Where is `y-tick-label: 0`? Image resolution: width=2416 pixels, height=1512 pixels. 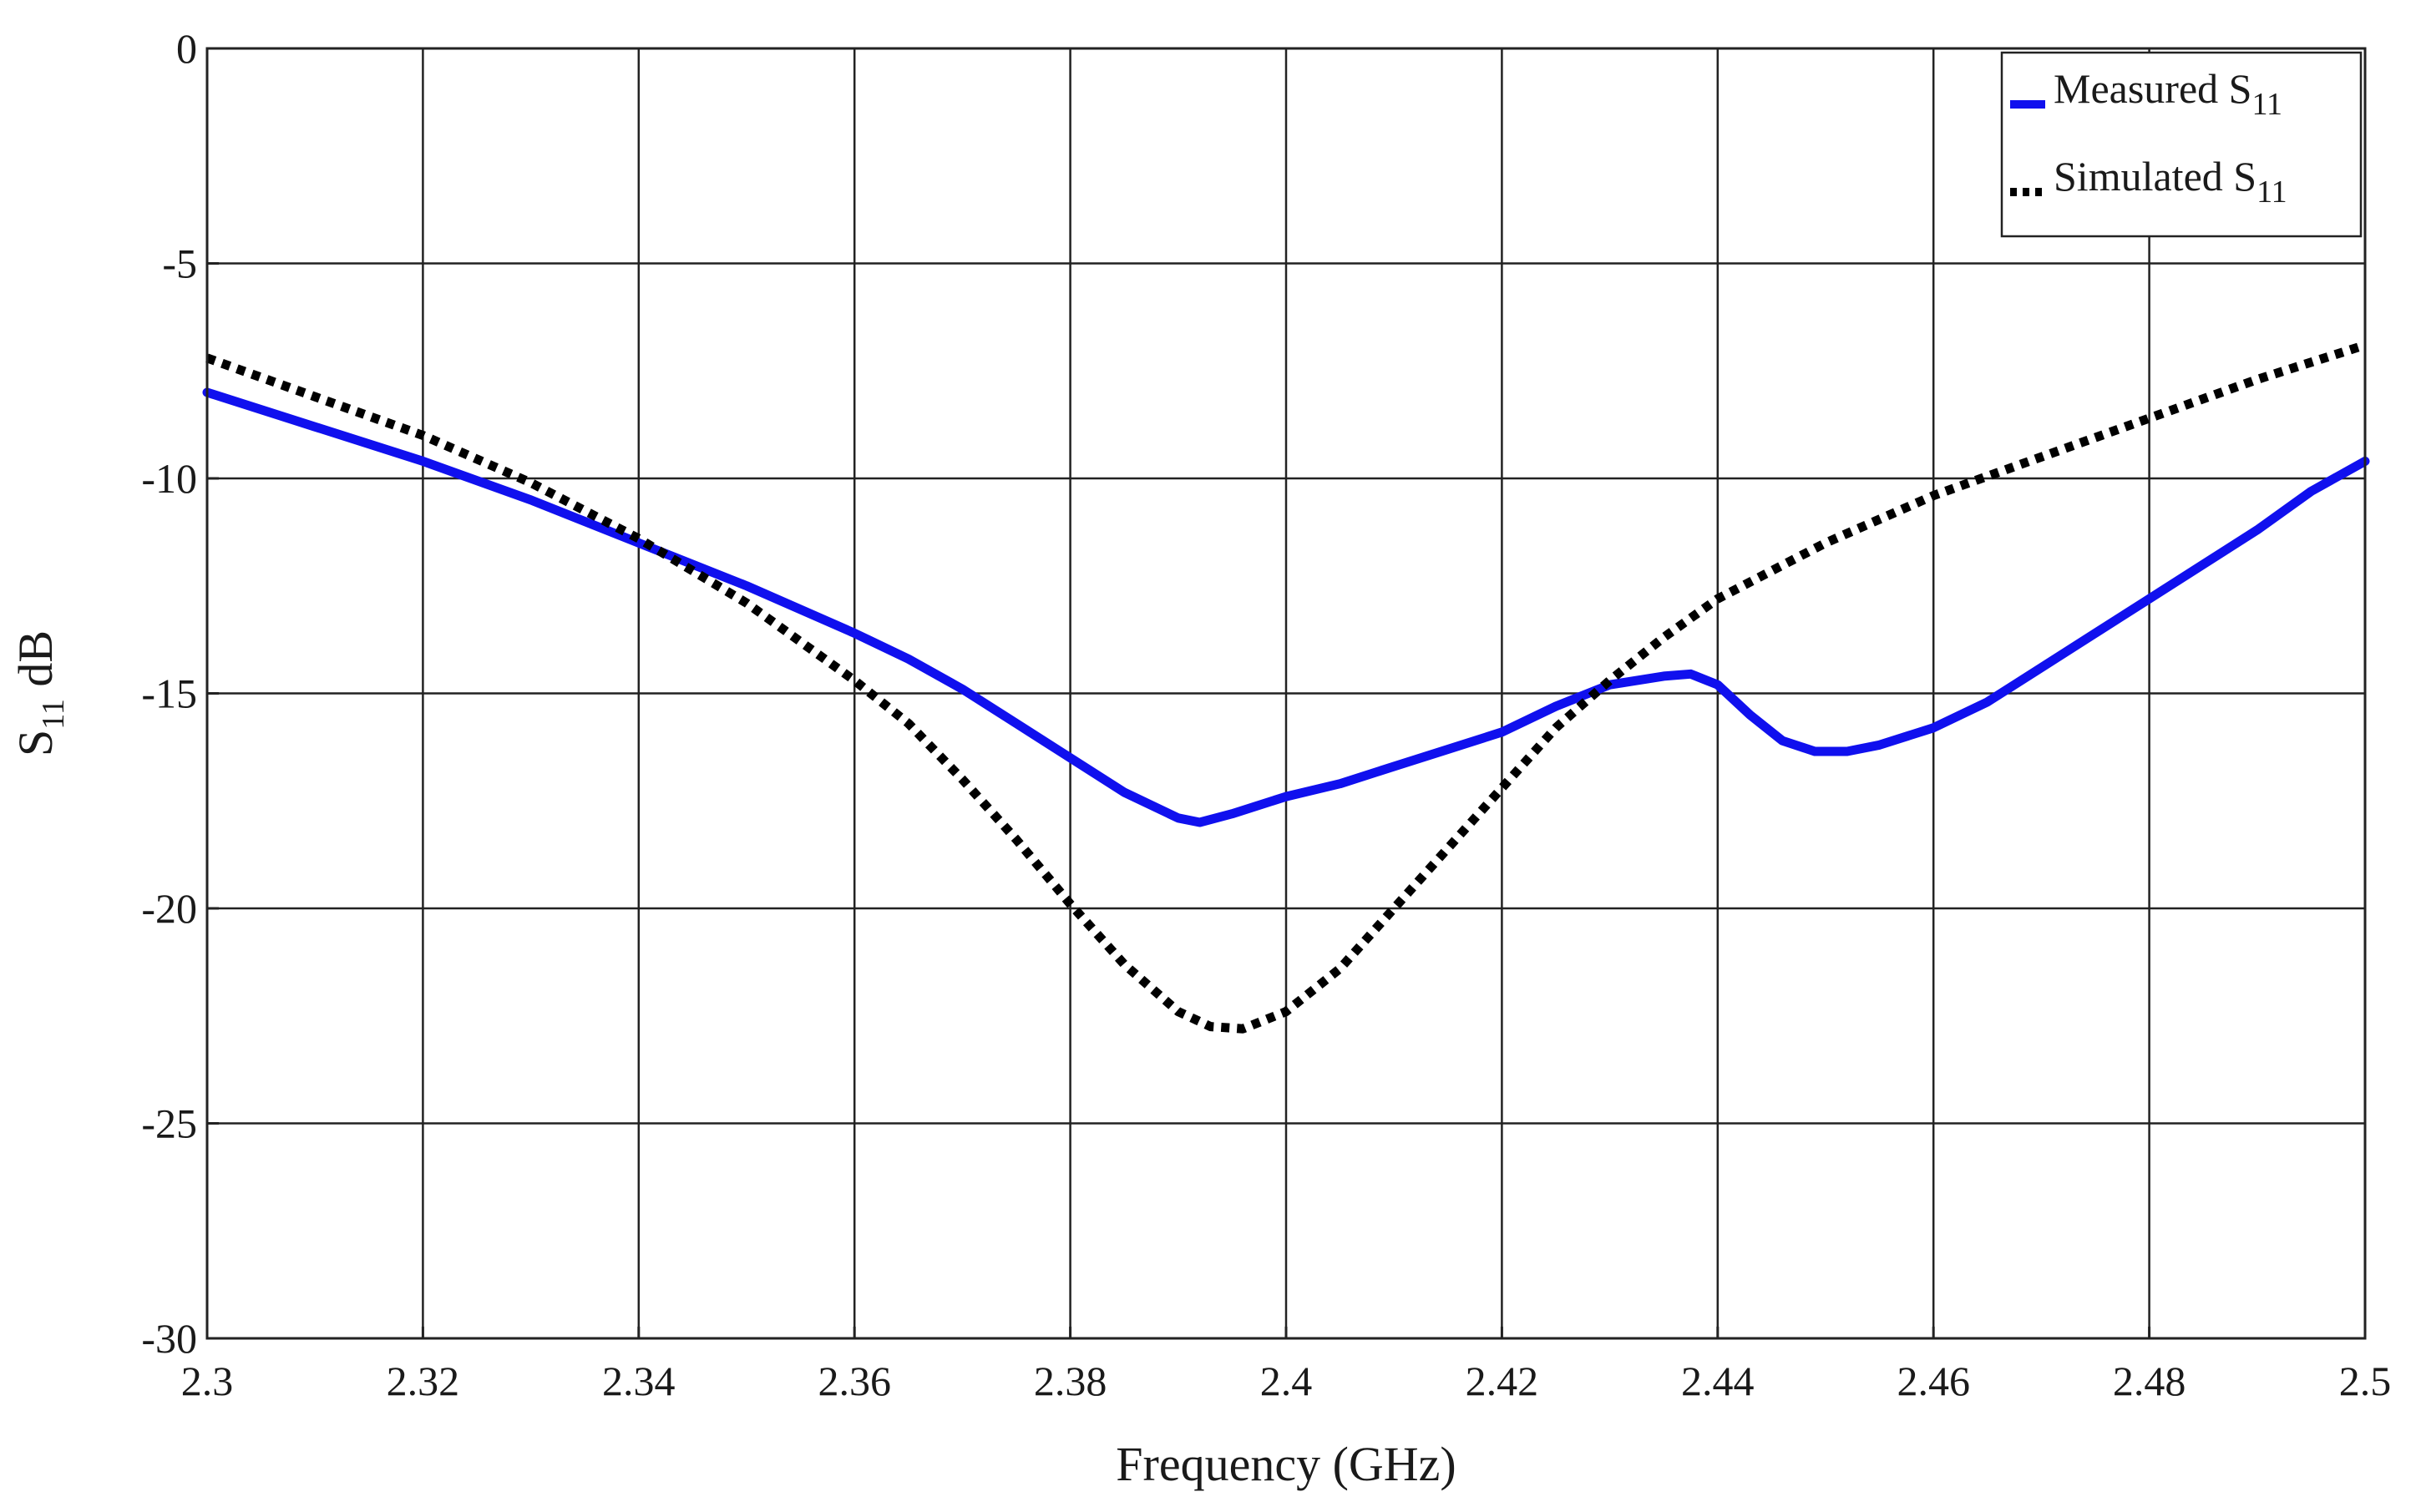 y-tick-label: 0 is located at coordinates (186, 48).